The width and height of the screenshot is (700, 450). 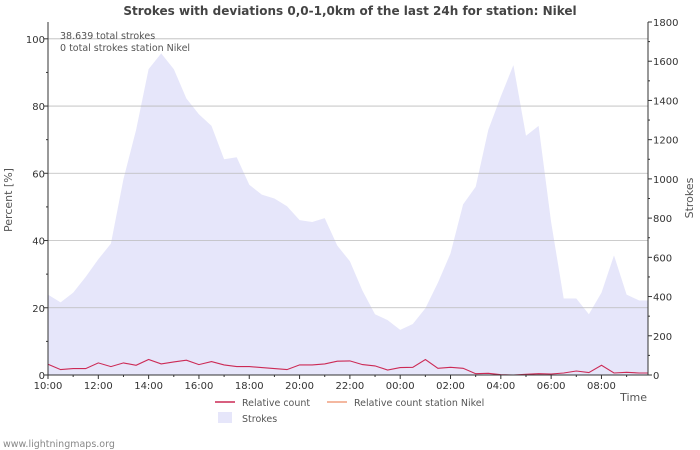 I want to click on x-tick-label-14:00: 14:00, so click(x=148, y=386).